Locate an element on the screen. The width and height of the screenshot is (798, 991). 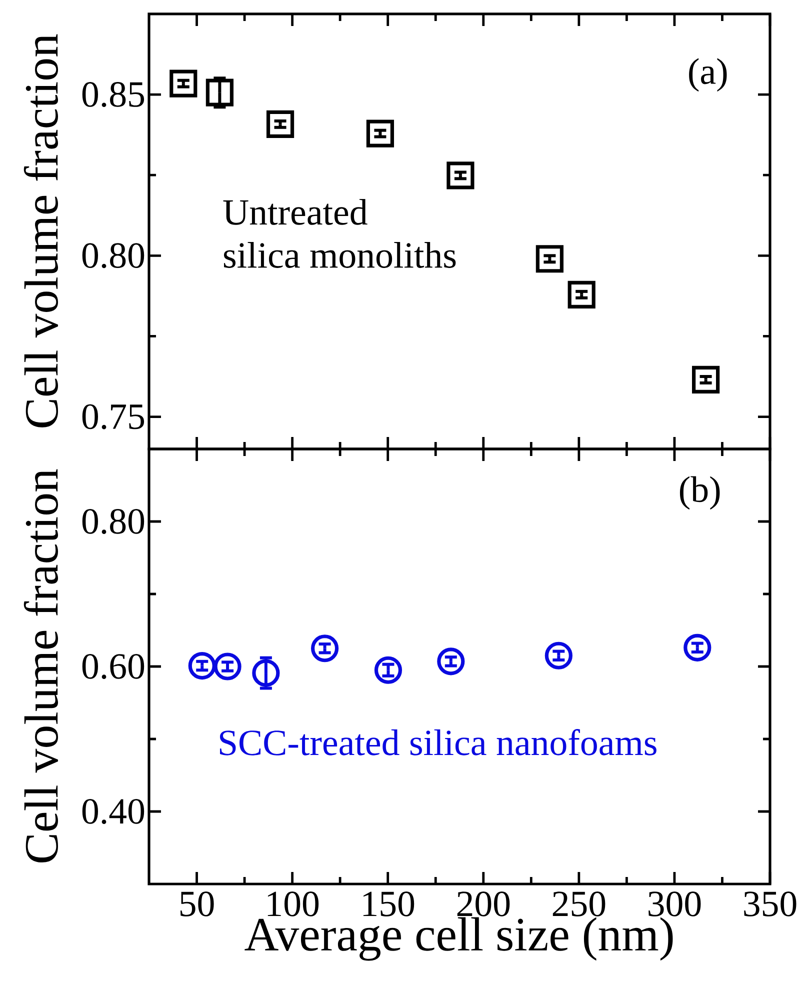
annotation: Untreated is located at coordinates (295, 211).